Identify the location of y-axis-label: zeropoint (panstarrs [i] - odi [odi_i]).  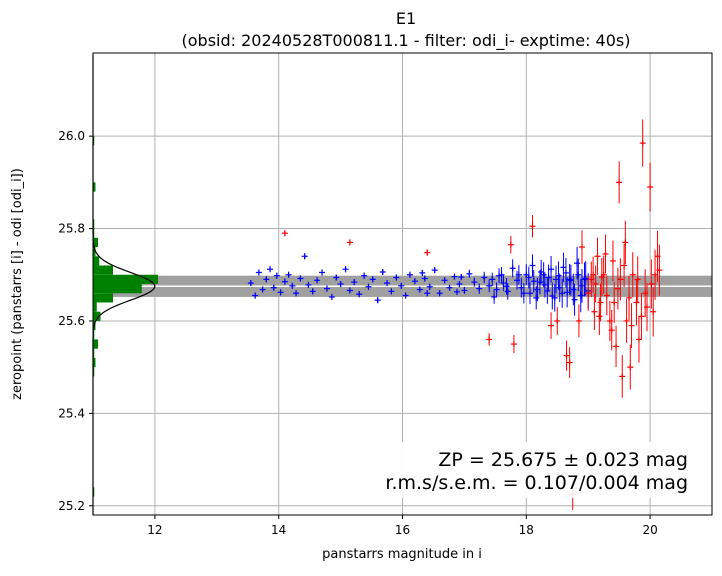
(17, 284).